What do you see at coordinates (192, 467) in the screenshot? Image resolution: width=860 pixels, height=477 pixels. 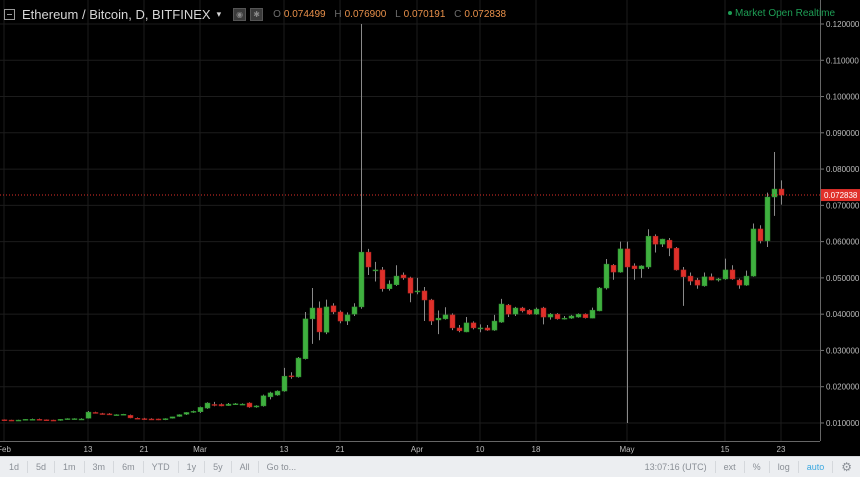 I see `range-1y-button: 1y` at bounding box center [192, 467].